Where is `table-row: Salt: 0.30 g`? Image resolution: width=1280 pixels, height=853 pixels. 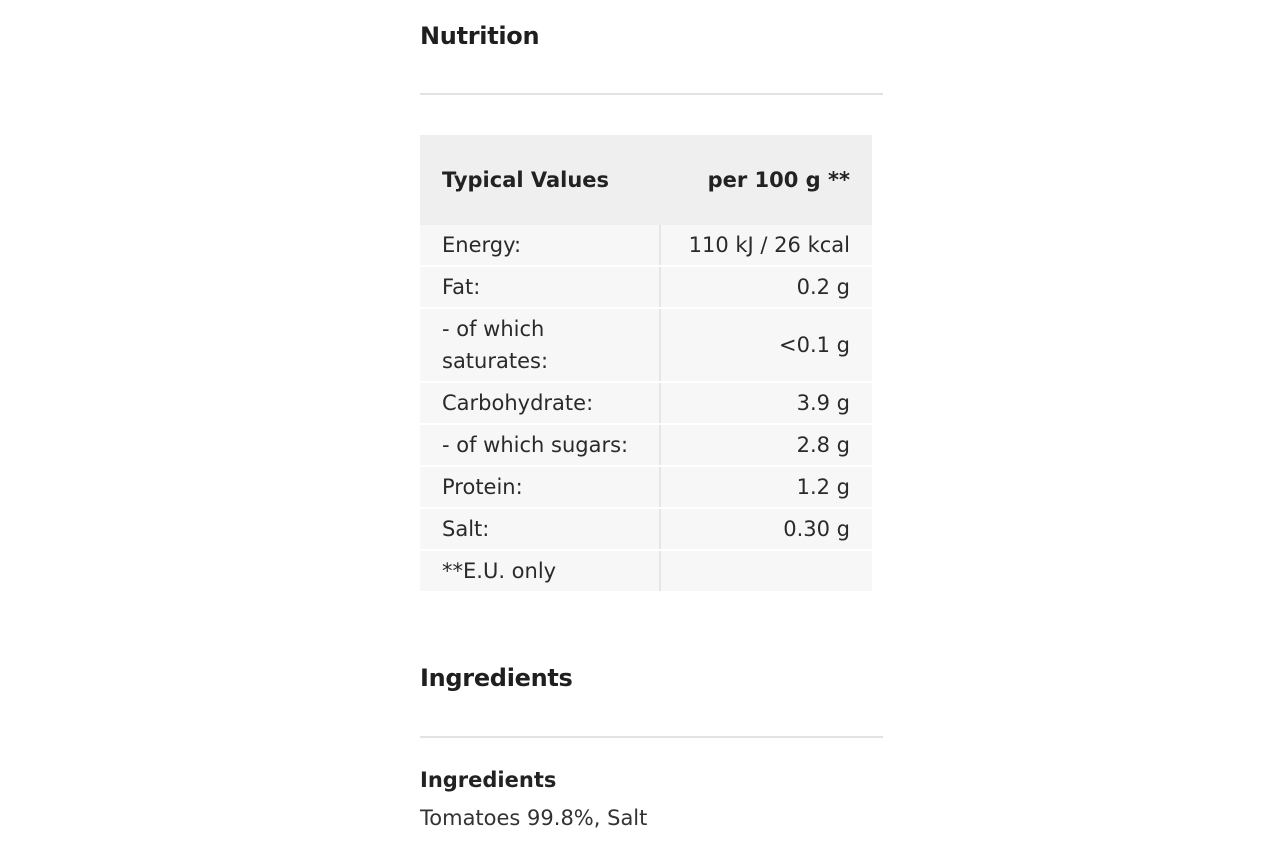 table-row: Salt: 0.30 g is located at coordinates (646, 529).